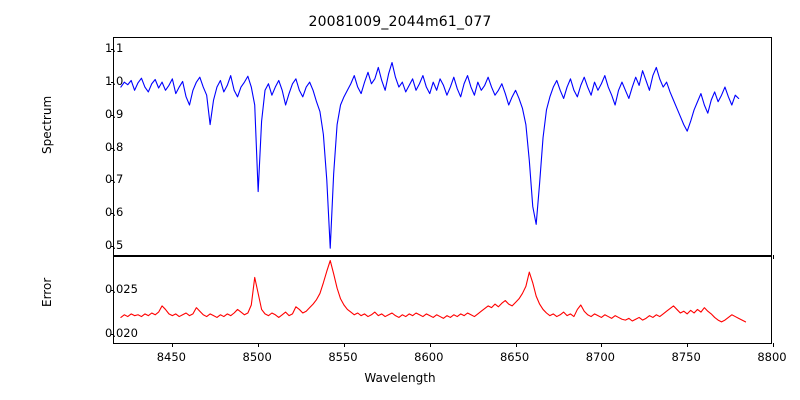 Image resolution: width=800 pixels, height=400 pixels. Describe the element at coordinates (429, 357) in the screenshot. I see `x-ticklabel: 8600` at that location.